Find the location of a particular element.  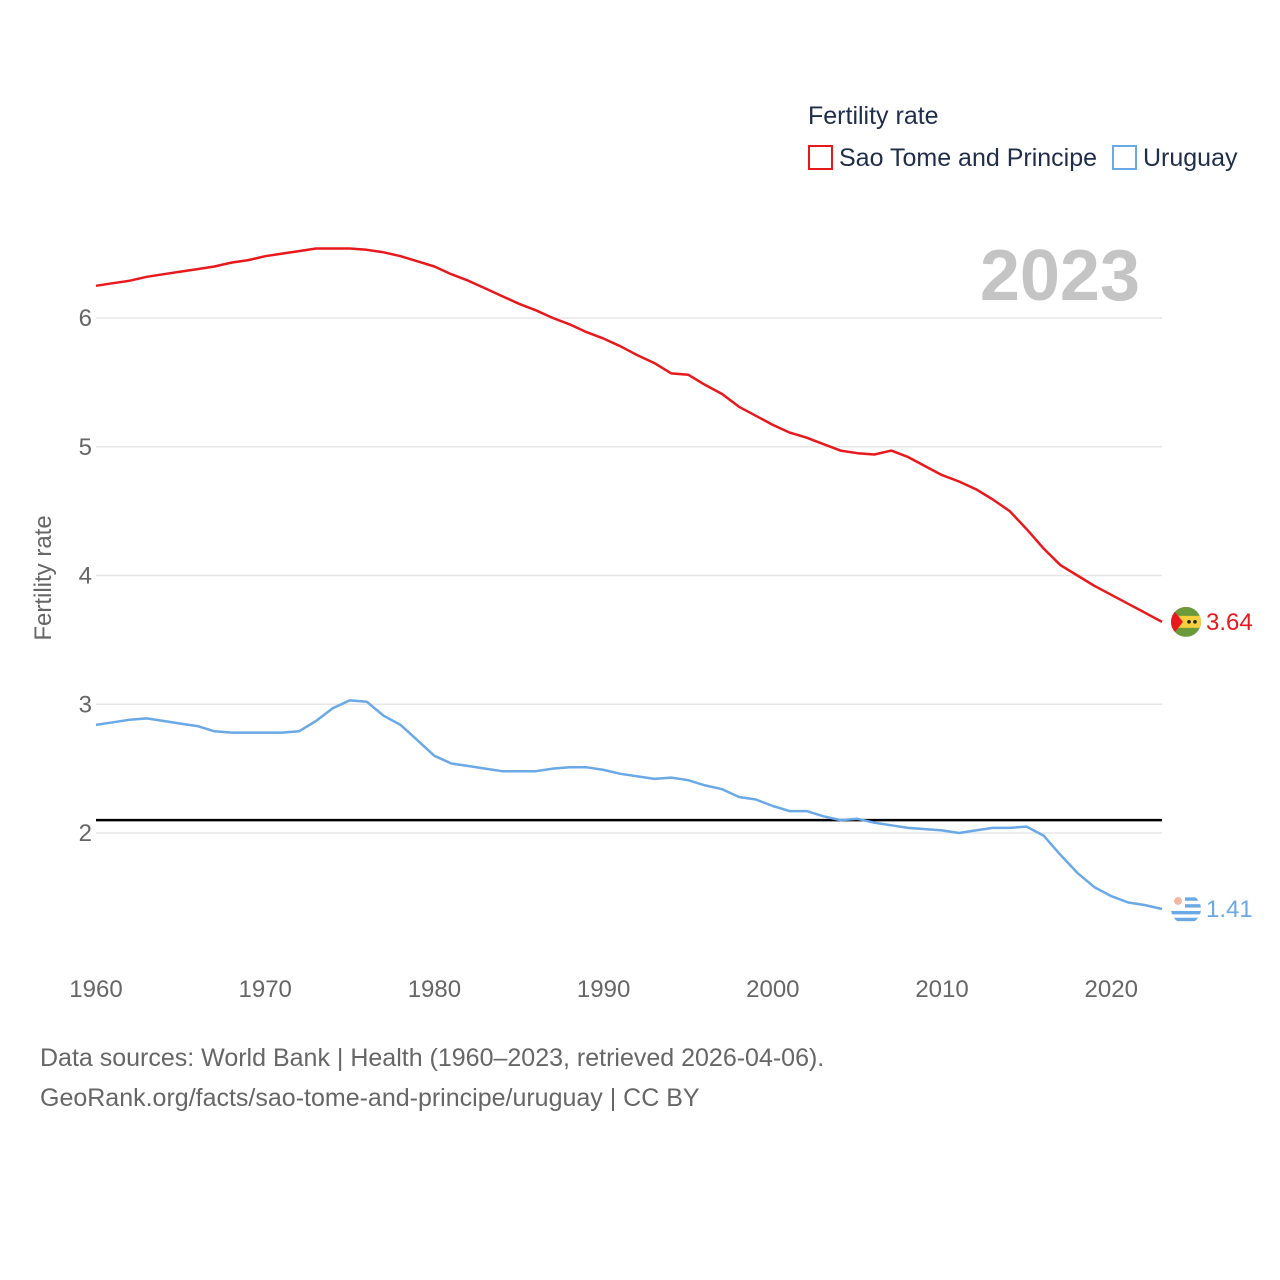

legend-label-uruguay: Uruguay is located at coordinates (1190, 158).